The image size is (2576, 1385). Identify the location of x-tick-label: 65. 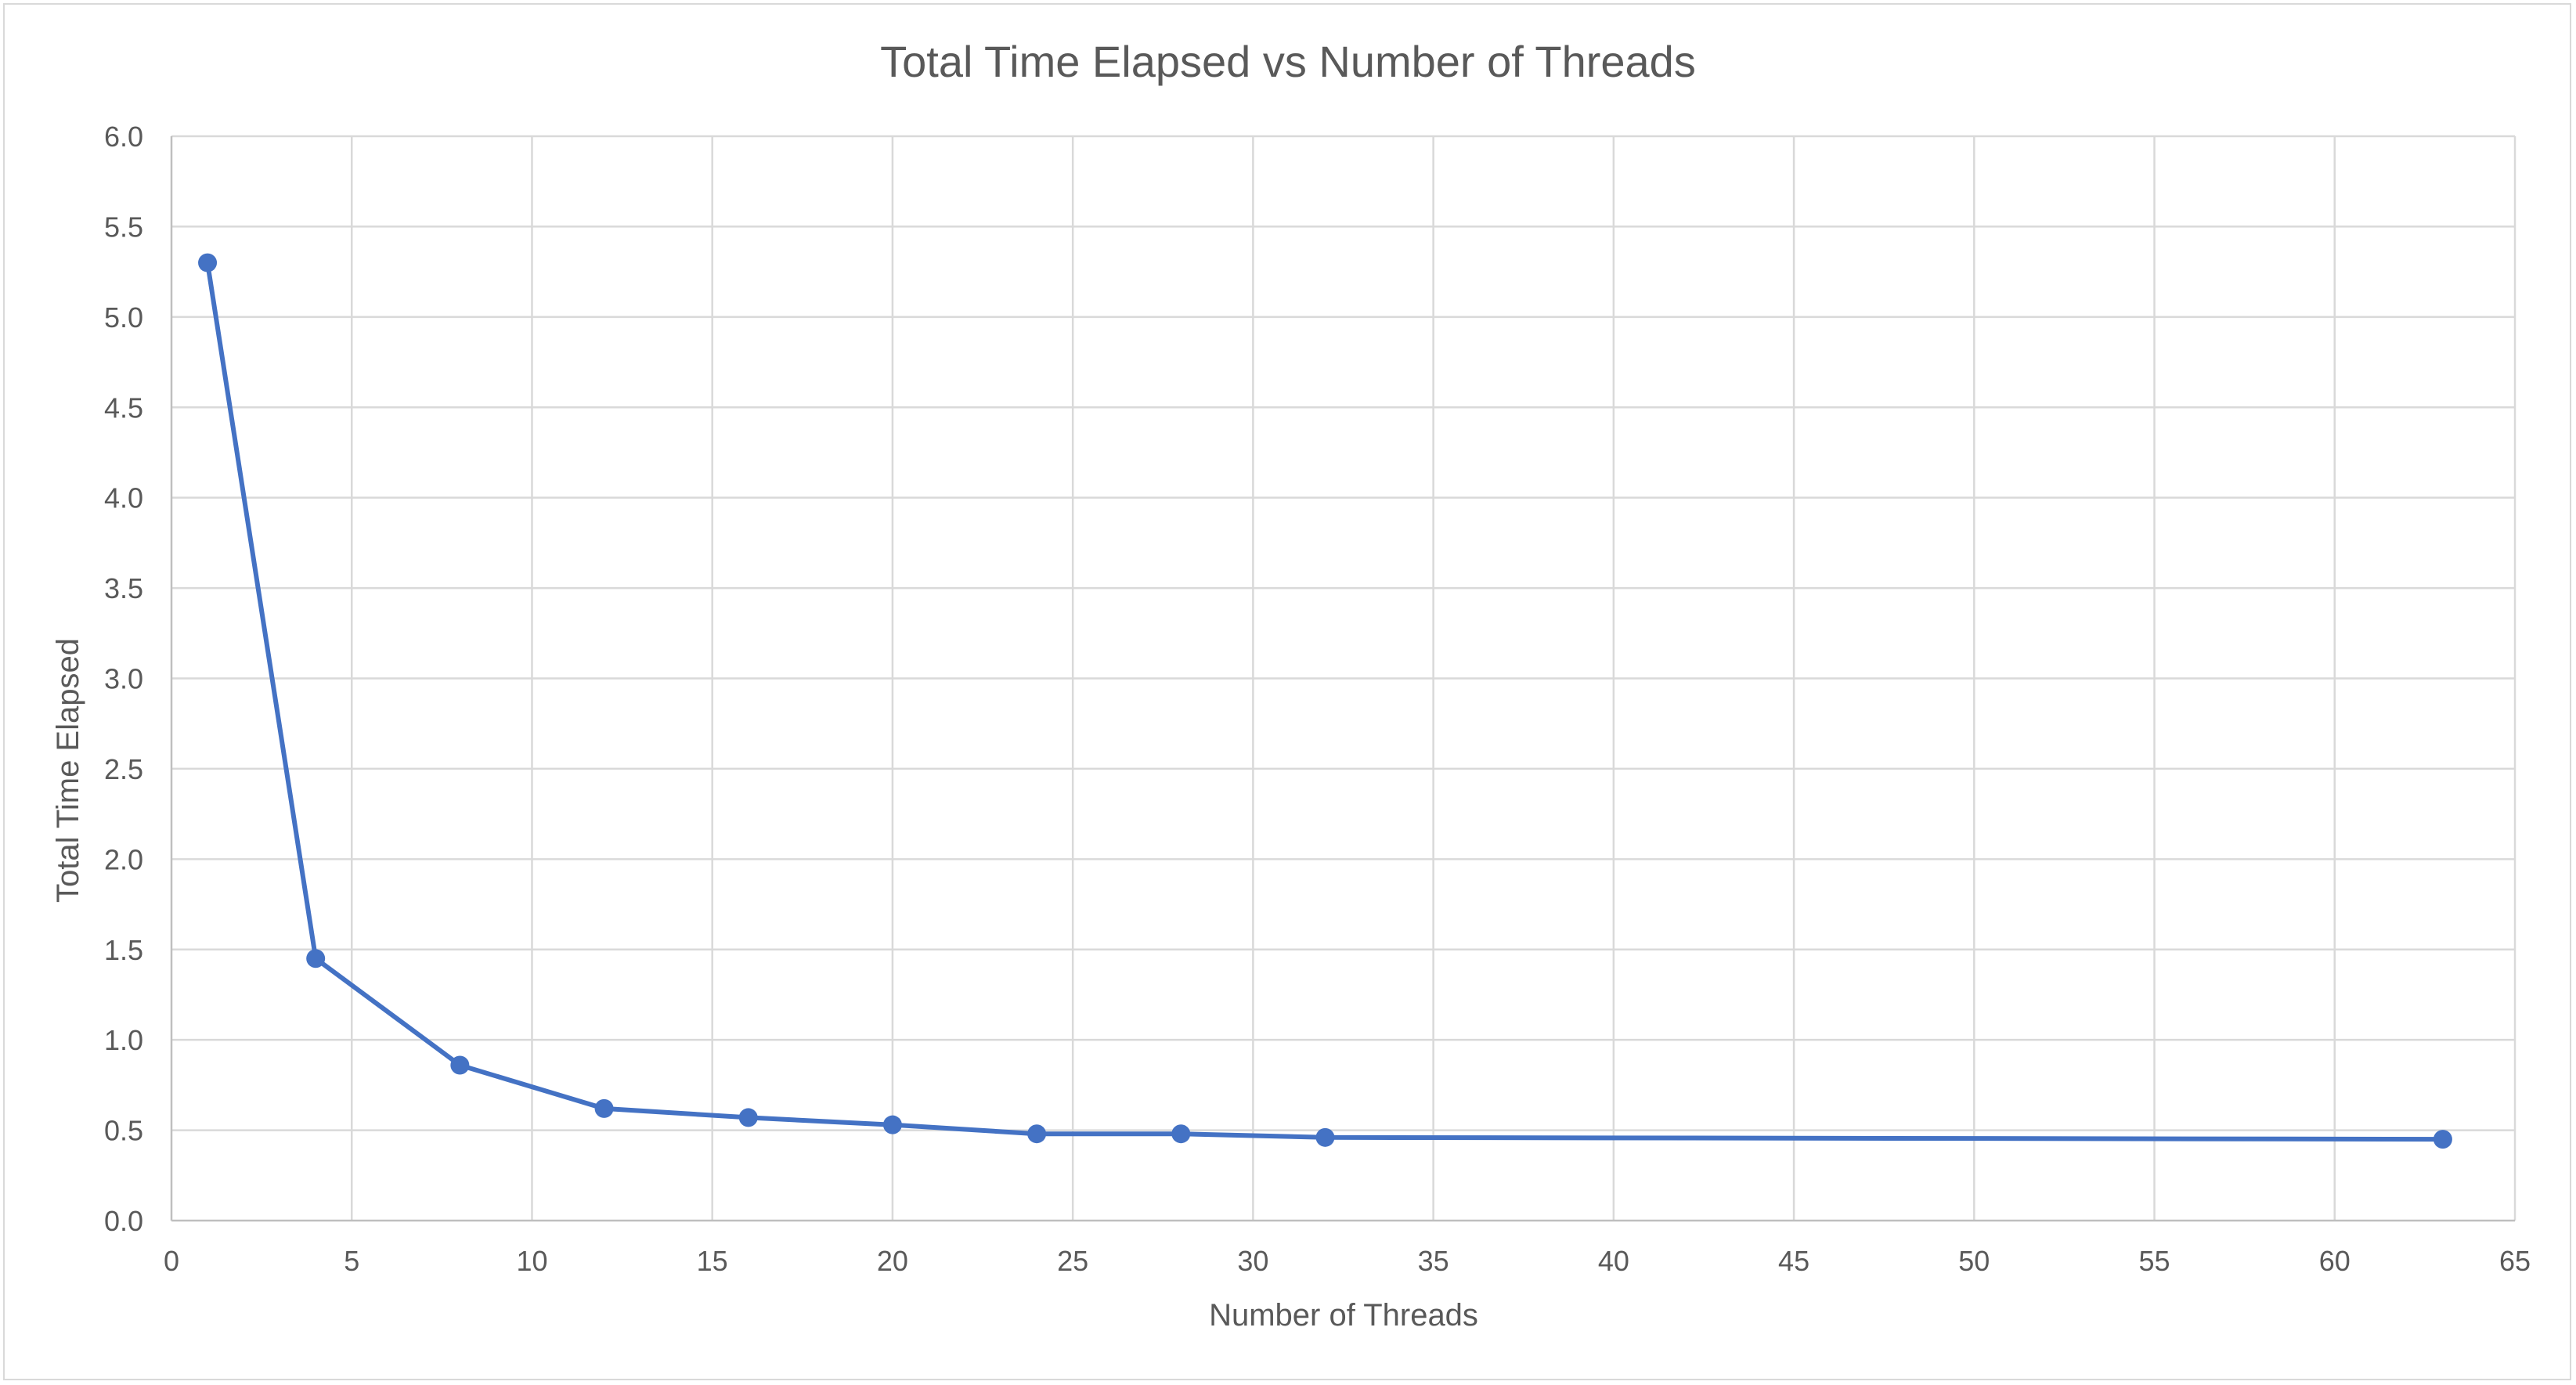
(2515, 1261).